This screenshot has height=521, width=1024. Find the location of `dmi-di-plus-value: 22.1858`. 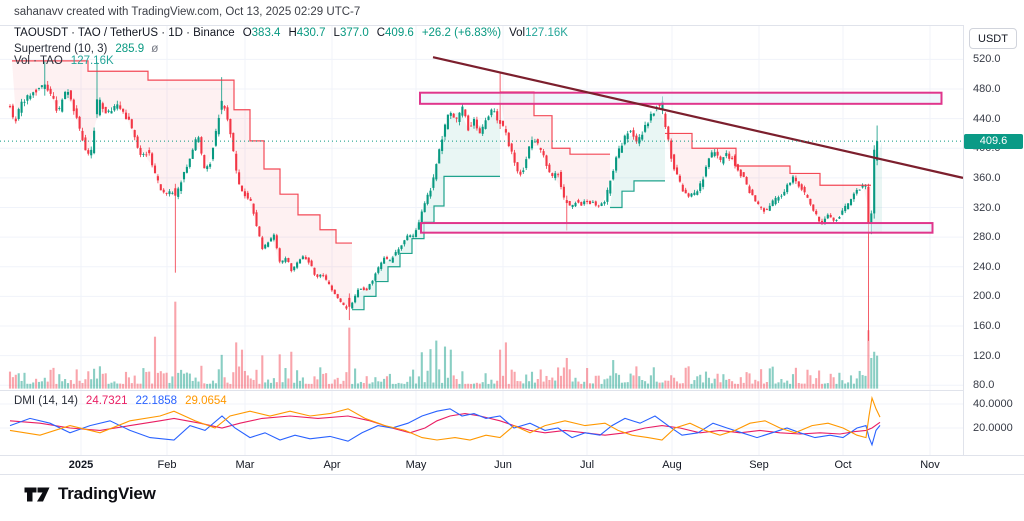

dmi-di-plus-value: 22.1858 is located at coordinates (156, 401).